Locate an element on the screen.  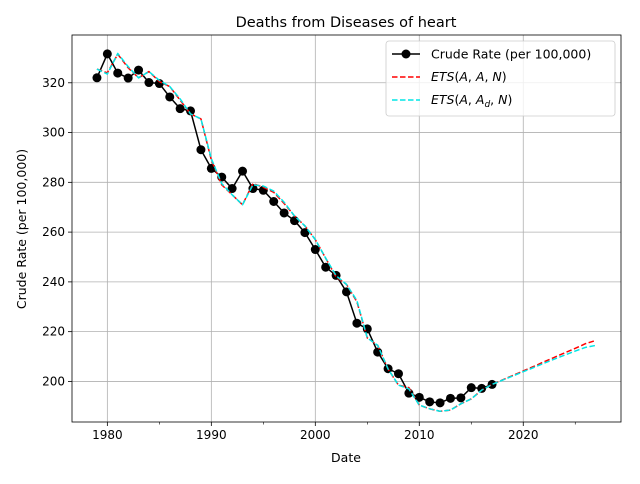
y-axis: 200 220 240 260 280 300 320 is located at coordinates (57, 232).